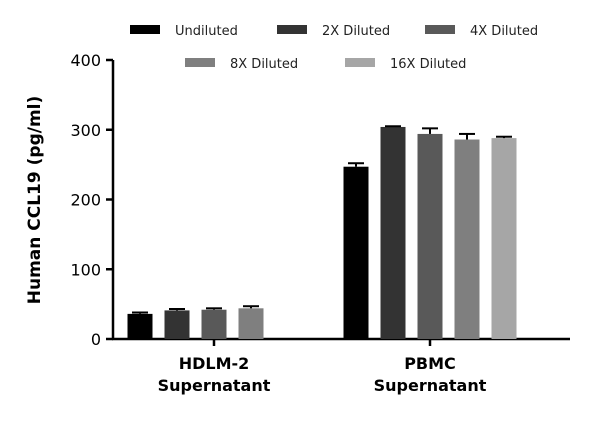  I want to click on y-tick-label: 0, so click(96, 339).